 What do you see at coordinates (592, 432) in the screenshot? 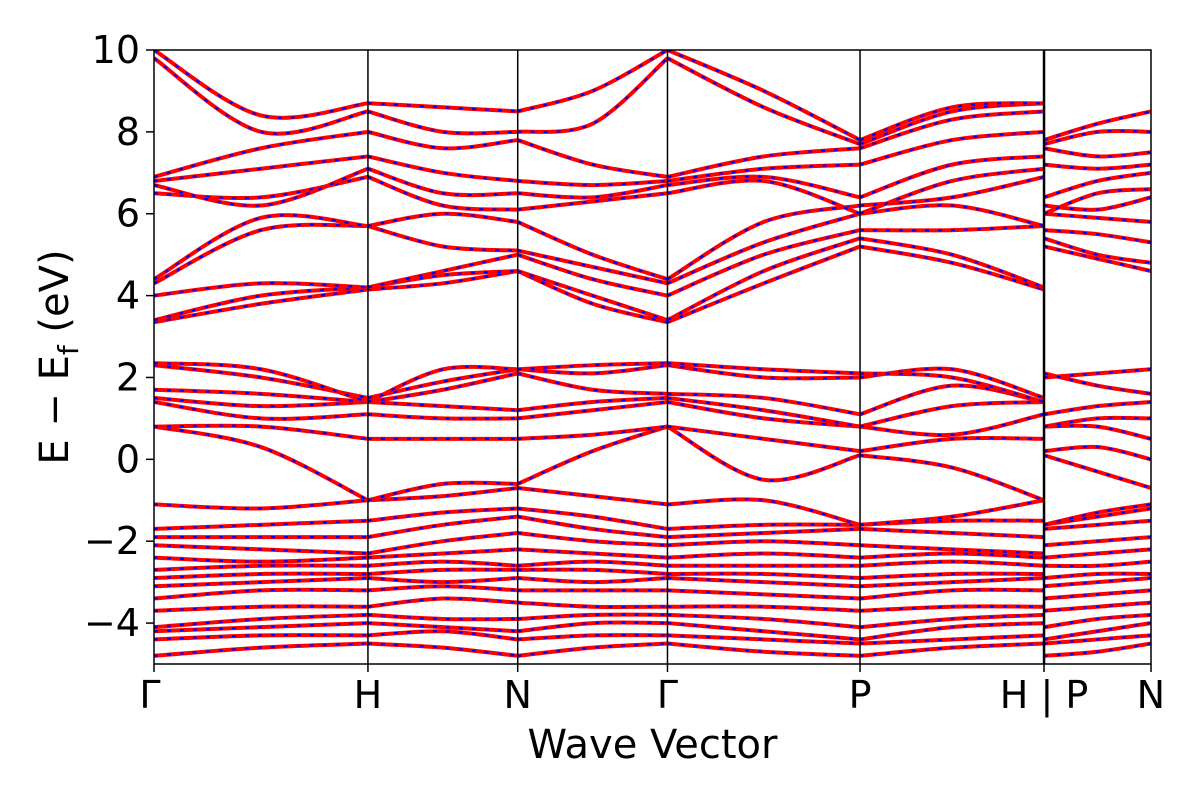
I see `band-line-dashed-N-Γ-15` at bounding box center [592, 432].